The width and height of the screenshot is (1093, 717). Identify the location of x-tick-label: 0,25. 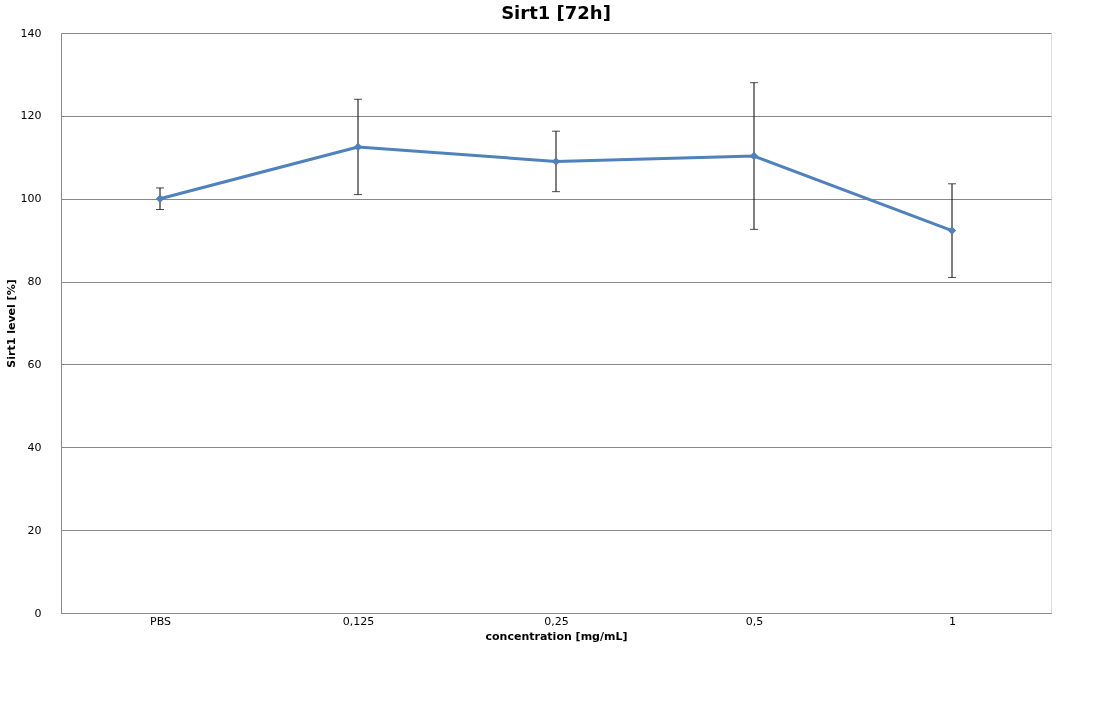
(556, 621).